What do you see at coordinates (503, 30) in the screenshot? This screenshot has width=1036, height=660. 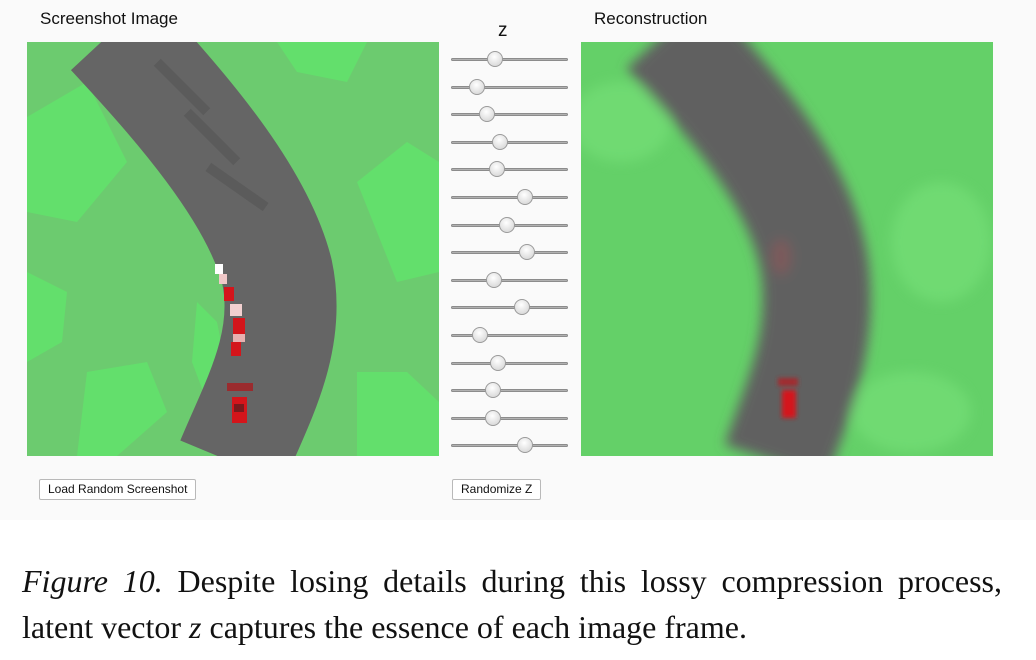 I see `z-title: z` at bounding box center [503, 30].